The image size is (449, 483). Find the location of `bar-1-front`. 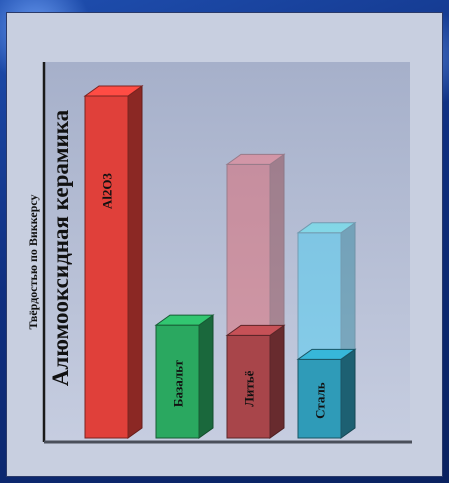

bar-1-front is located at coordinates (177, 381).